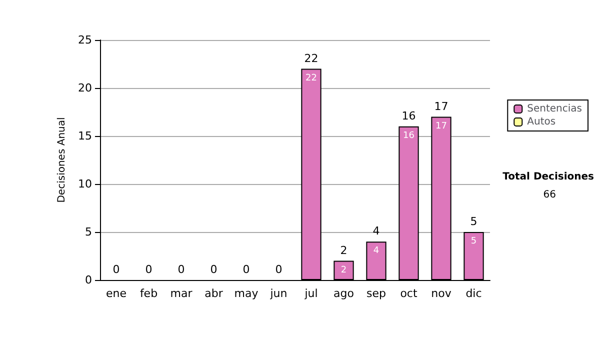  What do you see at coordinates (311, 78) in the screenshot?
I see `data-label: 22` at bounding box center [311, 78].